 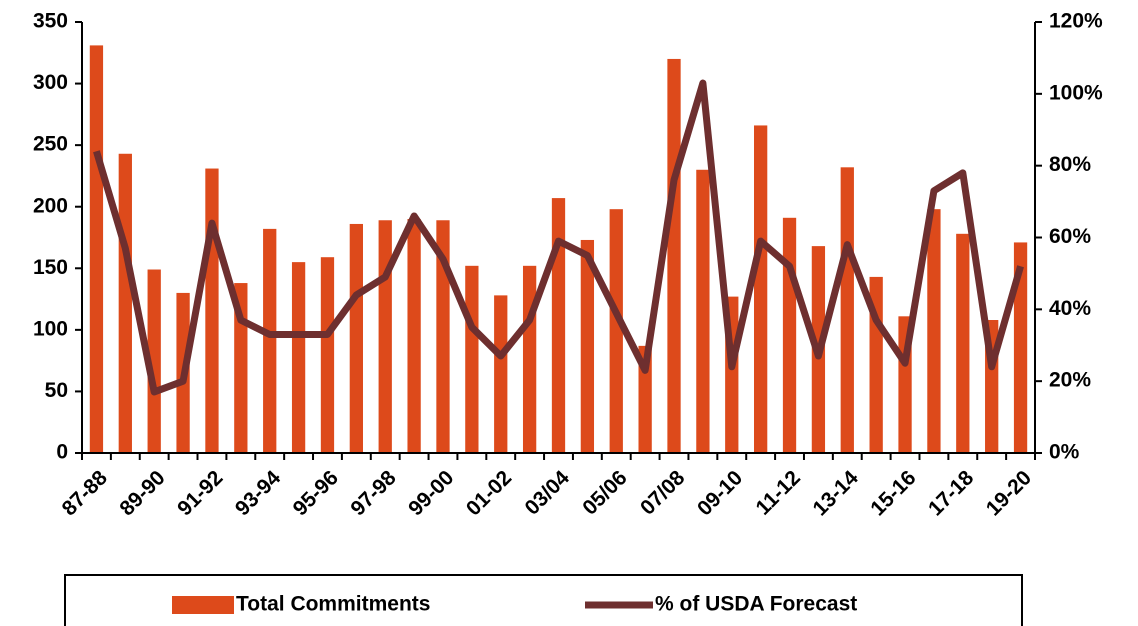 What do you see at coordinates (1070, 308) in the screenshot?
I see `y2-tick-label: 40%` at bounding box center [1070, 308].